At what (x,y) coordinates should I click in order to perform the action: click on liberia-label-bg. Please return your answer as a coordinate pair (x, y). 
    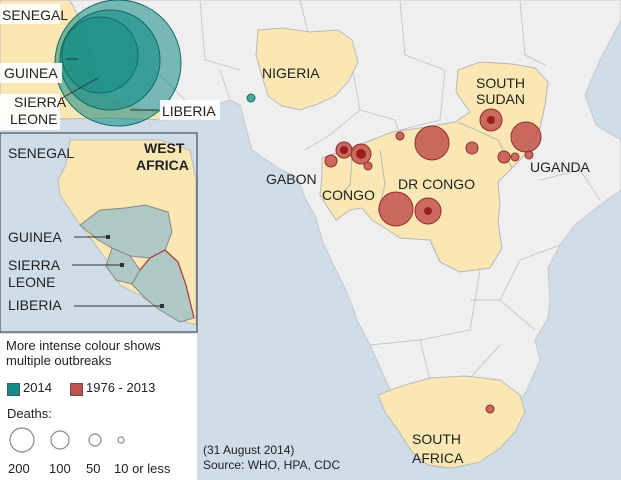
    Looking at the image, I should click on (190, 110).